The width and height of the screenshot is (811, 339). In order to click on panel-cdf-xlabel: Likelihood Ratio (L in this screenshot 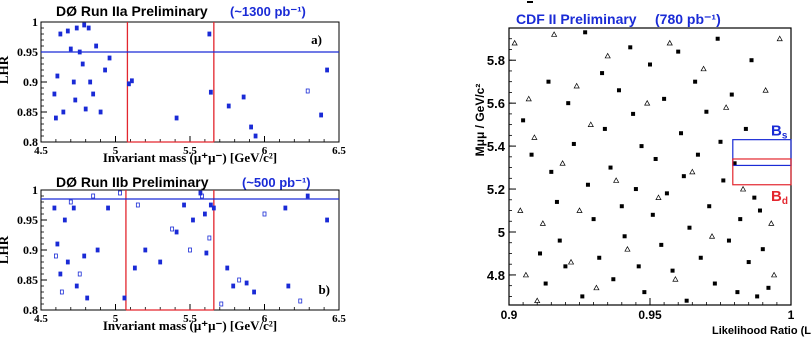, I will do `click(761, 331)`.